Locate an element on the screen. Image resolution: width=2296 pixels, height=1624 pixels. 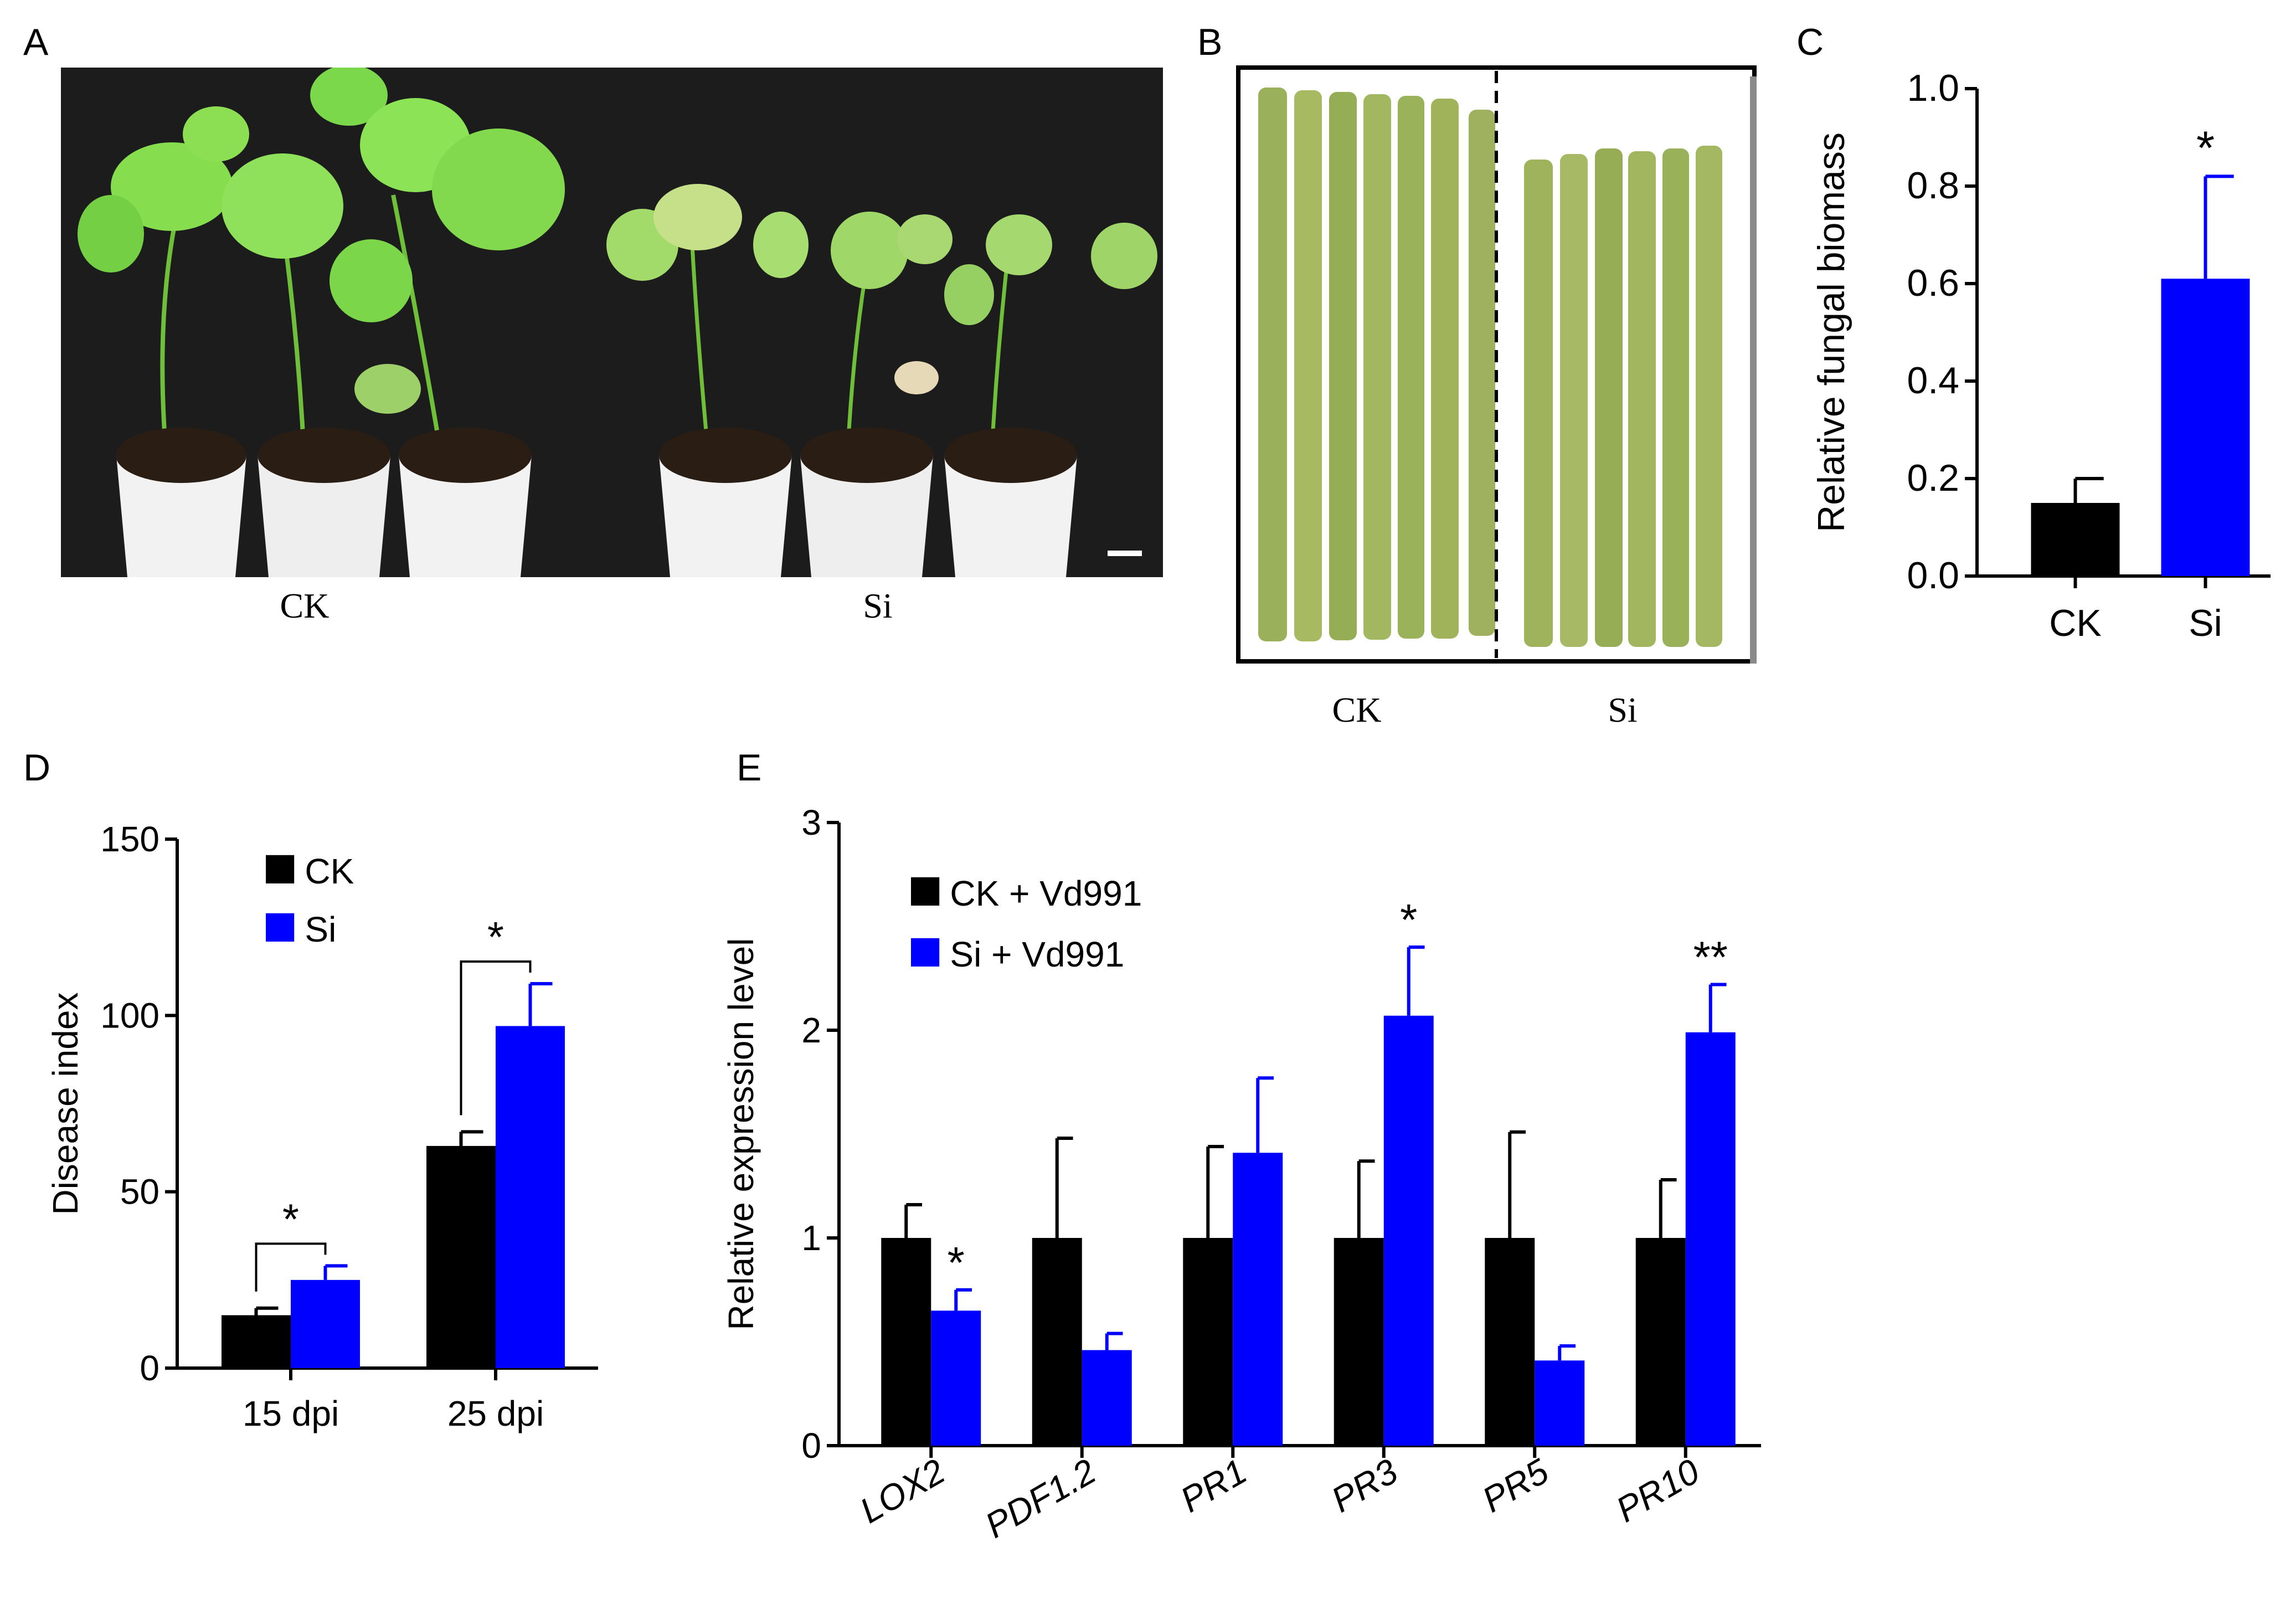
panel-letter-d: D is located at coordinates (37, 768).